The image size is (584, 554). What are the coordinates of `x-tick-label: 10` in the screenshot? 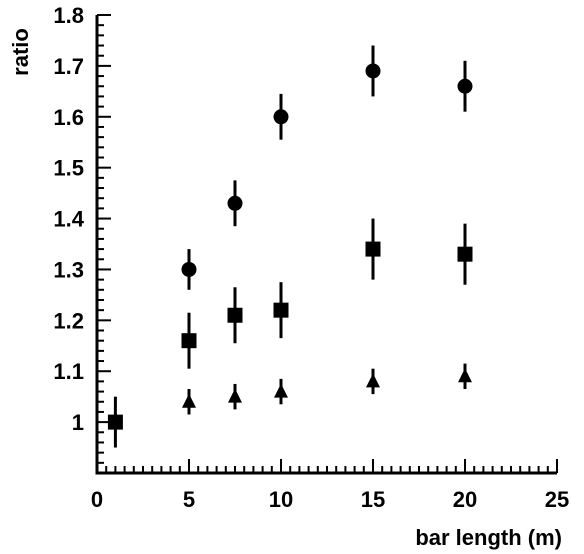 It's located at (281, 499).